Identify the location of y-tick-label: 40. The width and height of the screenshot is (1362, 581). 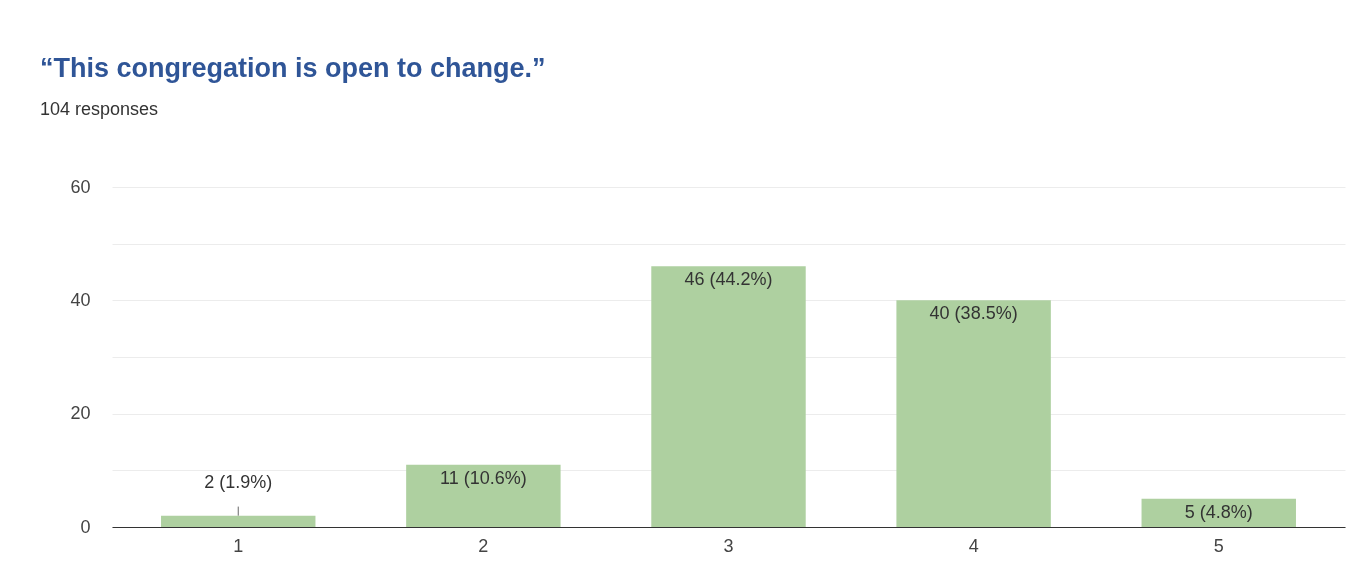
(80, 299).